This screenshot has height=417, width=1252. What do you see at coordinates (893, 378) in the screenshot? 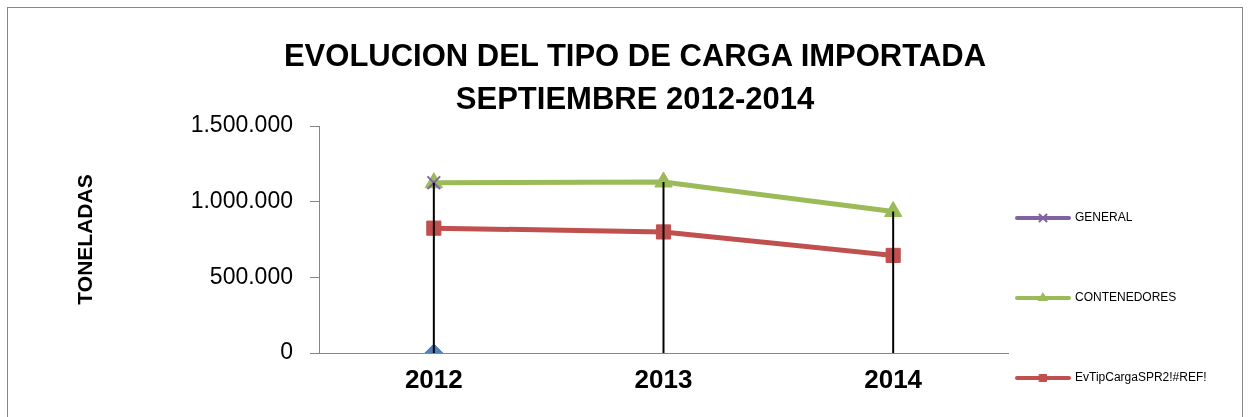
I see `x-tick-label: 2014` at bounding box center [893, 378].